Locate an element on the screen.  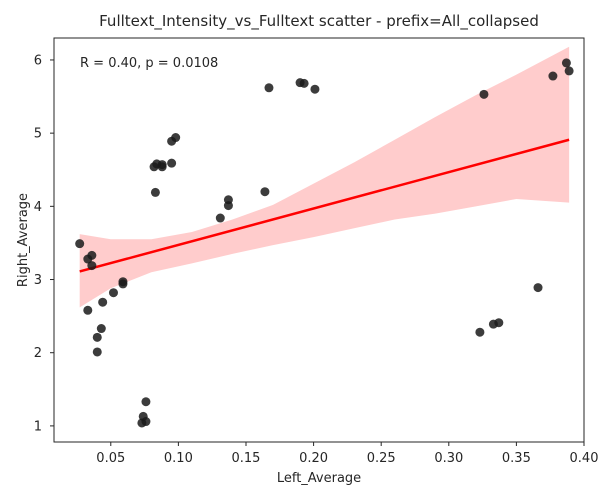
y-tick-label: 1 is located at coordinates (38, 426).